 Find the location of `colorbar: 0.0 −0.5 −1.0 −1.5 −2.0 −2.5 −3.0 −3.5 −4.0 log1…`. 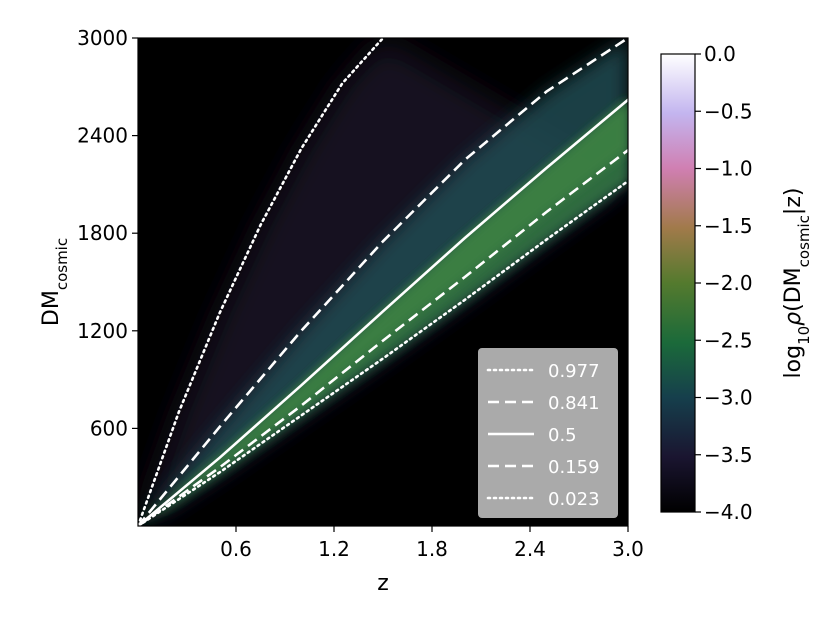

colorbar: 0.0 −0.5 −1.0 −1.5 −2.0 −2.5 −3.0 −3.5 −4.0 log1… is located at coordinates (736, 283).